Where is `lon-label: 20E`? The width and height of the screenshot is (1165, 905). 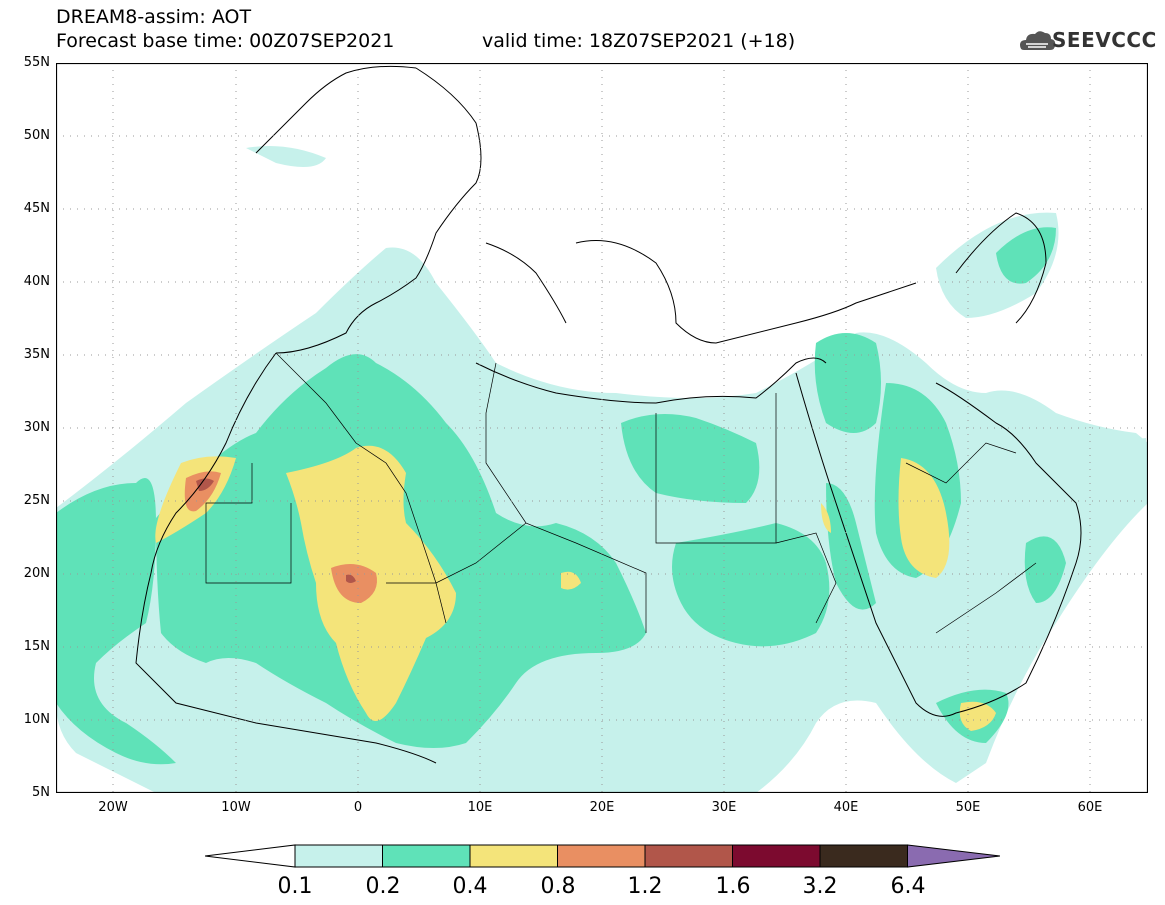 lon-label: 20E is located at coordinates (602, 807).